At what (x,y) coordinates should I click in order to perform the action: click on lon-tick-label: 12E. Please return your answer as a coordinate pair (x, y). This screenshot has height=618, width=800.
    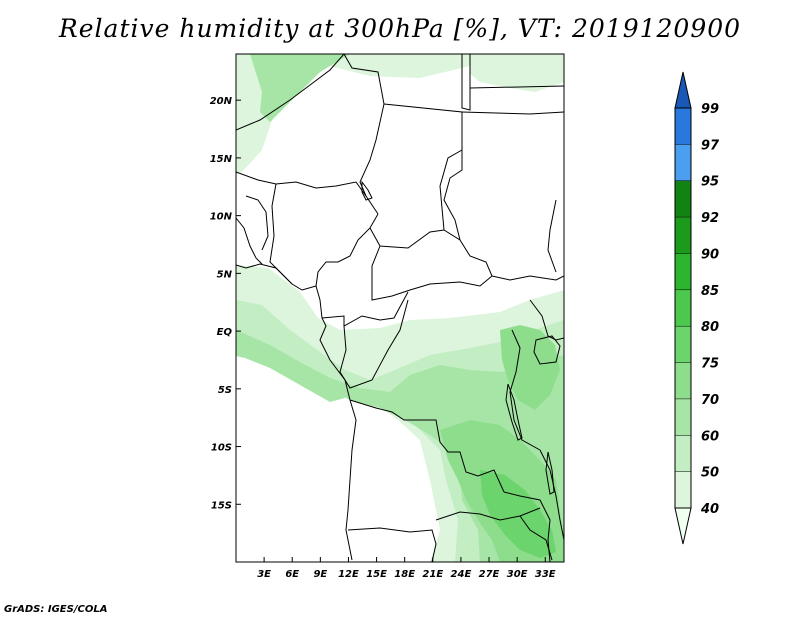
    Looking at the image, I should click on (348, 574).